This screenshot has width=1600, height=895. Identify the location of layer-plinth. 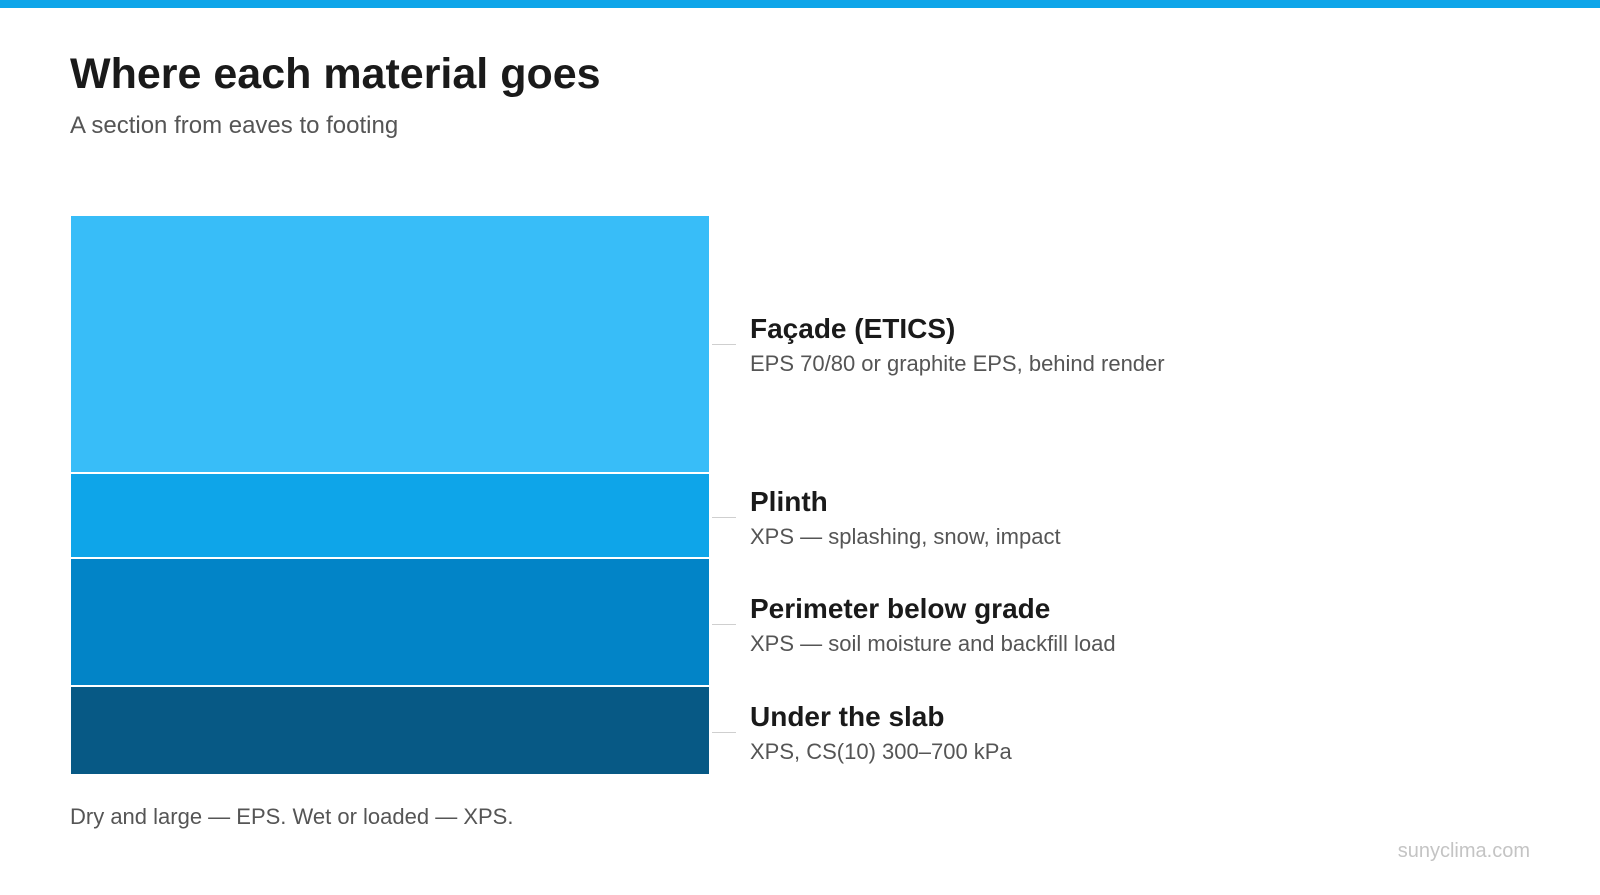
(390, 515).